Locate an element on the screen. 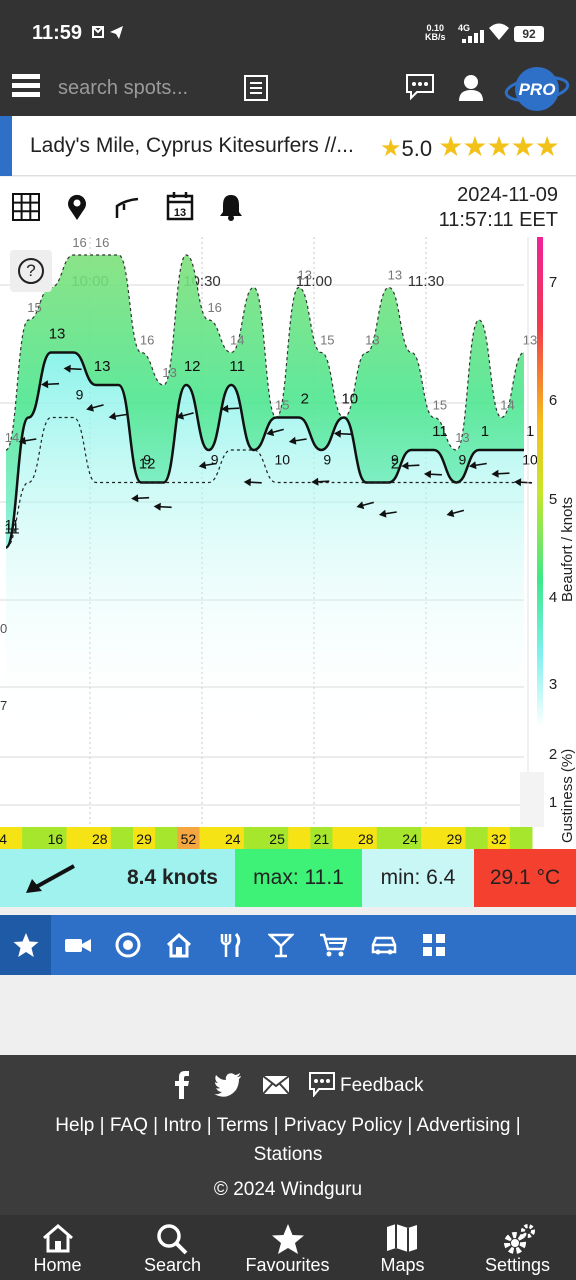  category-shops is located at coordinates (331, 945).